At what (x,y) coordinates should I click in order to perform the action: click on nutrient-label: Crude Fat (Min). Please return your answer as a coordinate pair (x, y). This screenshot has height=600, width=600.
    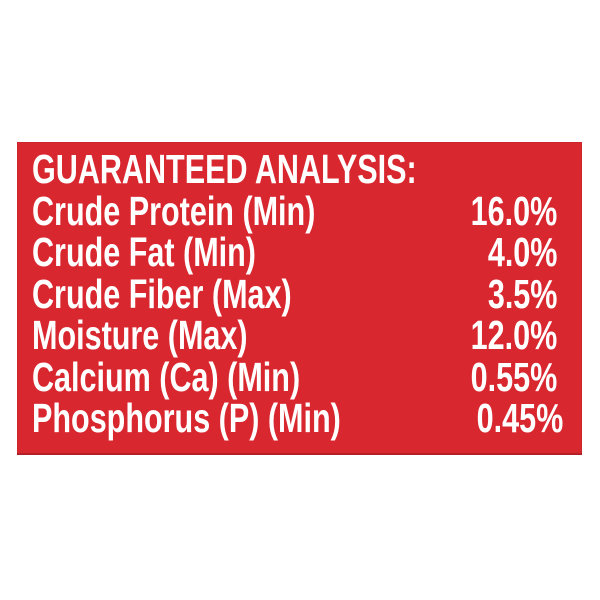
    Looking at the image, I should click on (144, 252).